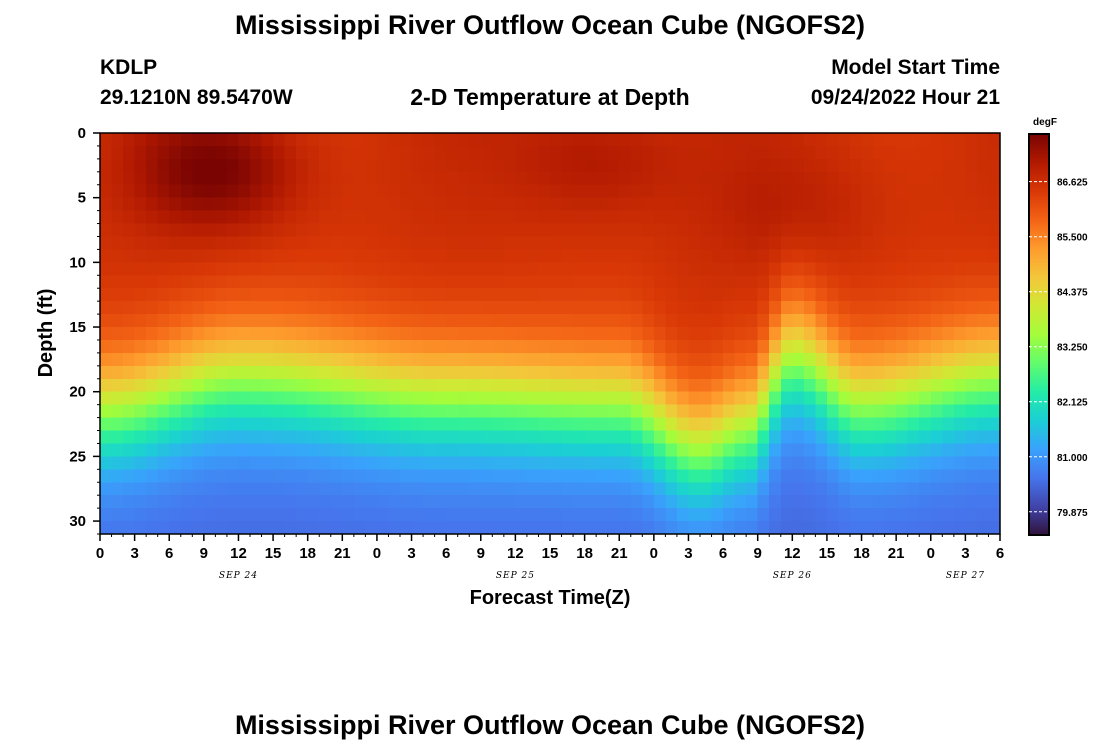 This screenshot has width=1100, height=750. Describe the element at coordinates (1072, 238) in the screenshot. I see `colorbar-tick-label: 85.500` at that location.